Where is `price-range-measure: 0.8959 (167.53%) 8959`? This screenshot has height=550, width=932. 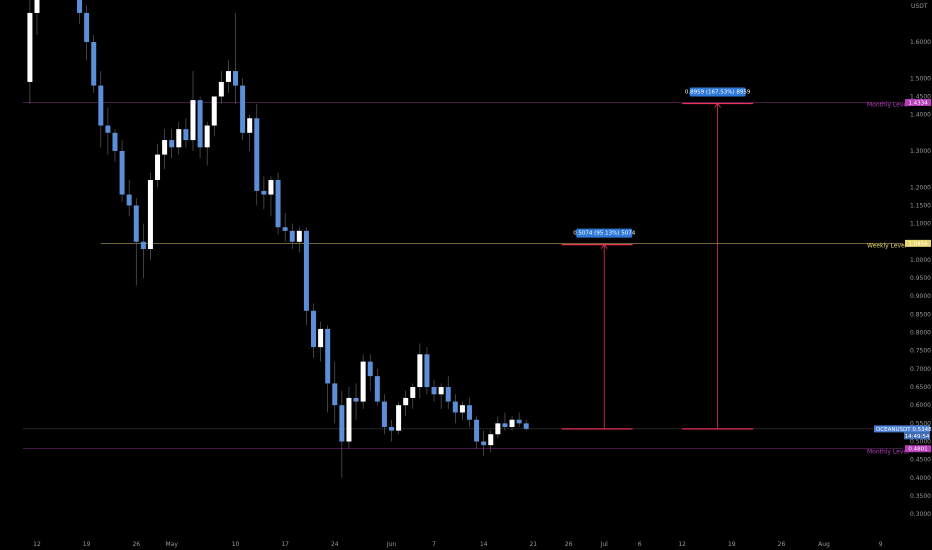 price-range-measure: 0.8959 (167.53%) 8959 is located at coordinates (718, 258).